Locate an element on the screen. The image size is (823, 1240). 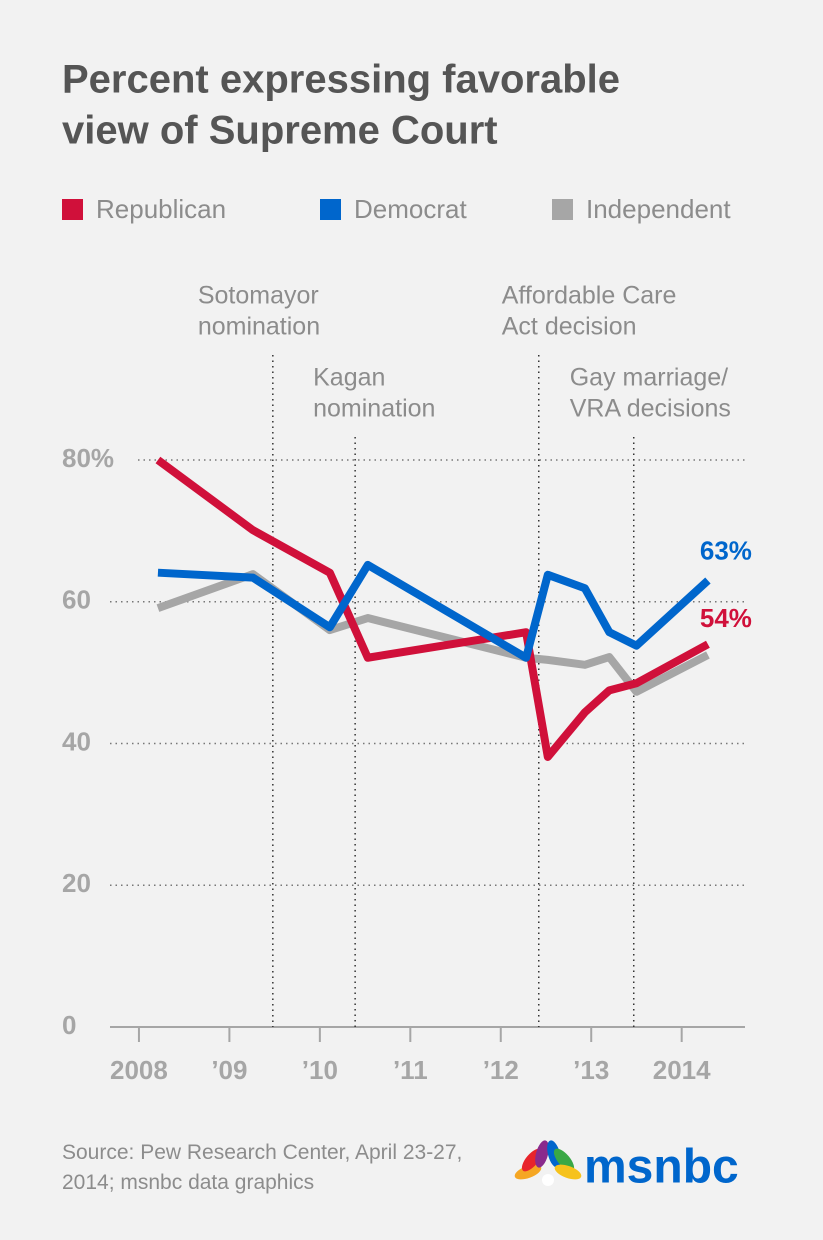
x-tick-label: ’12 is located at coordinates (501, 1070).